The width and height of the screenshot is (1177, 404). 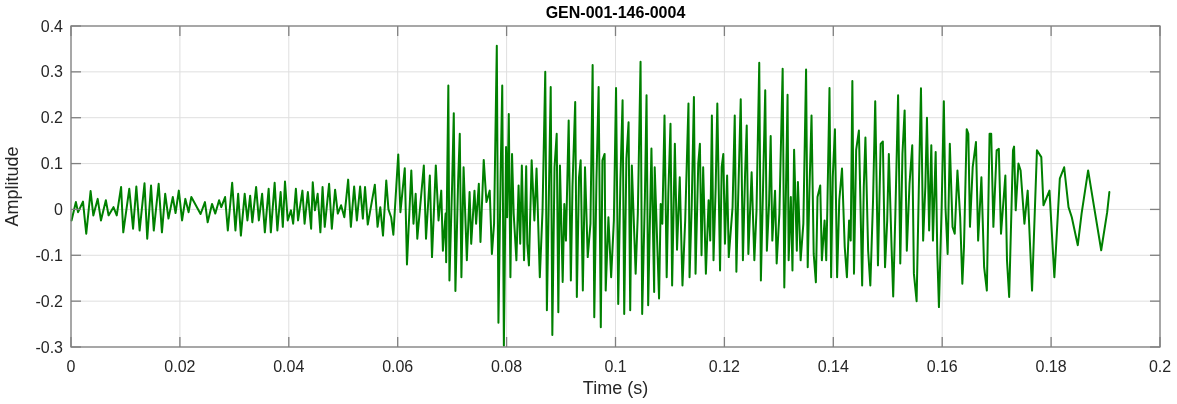 What do you see at coordinates (1160, 366) in the screenshot?
I see `x-tick-label: 0.2` at bounding box center [1160, 366].